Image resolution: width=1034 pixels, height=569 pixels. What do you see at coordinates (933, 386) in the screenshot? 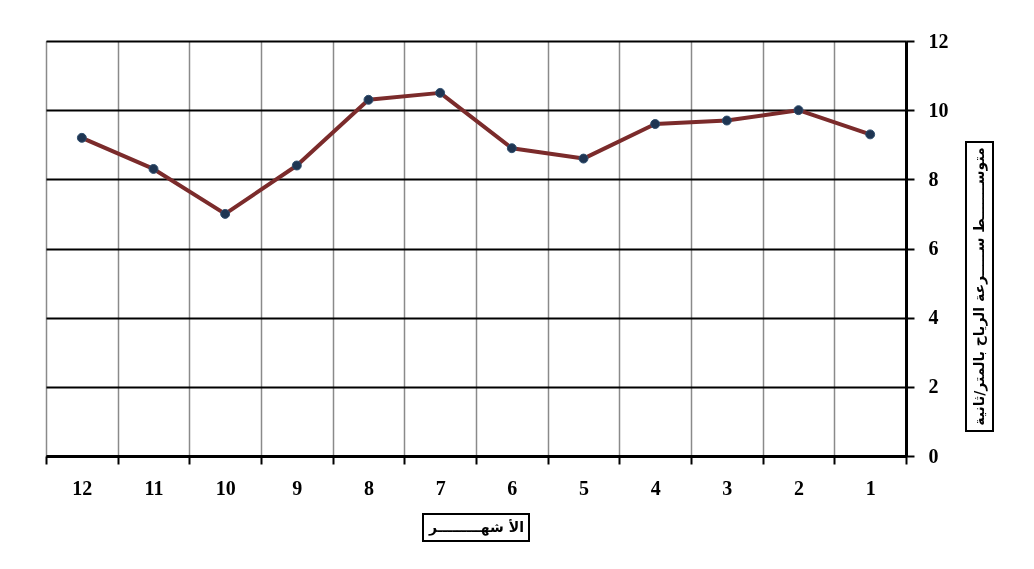
I see `y-tick-label: 2` at bounding box center [933, 386].